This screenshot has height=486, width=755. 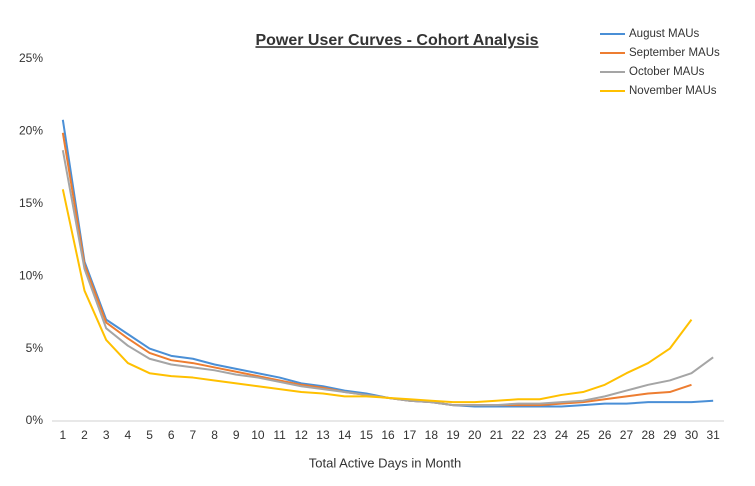 What do you see at coordinates (673, 91) in the screenshot?
I see `legend-label: November MAUs` at bounding box center [673, 91].